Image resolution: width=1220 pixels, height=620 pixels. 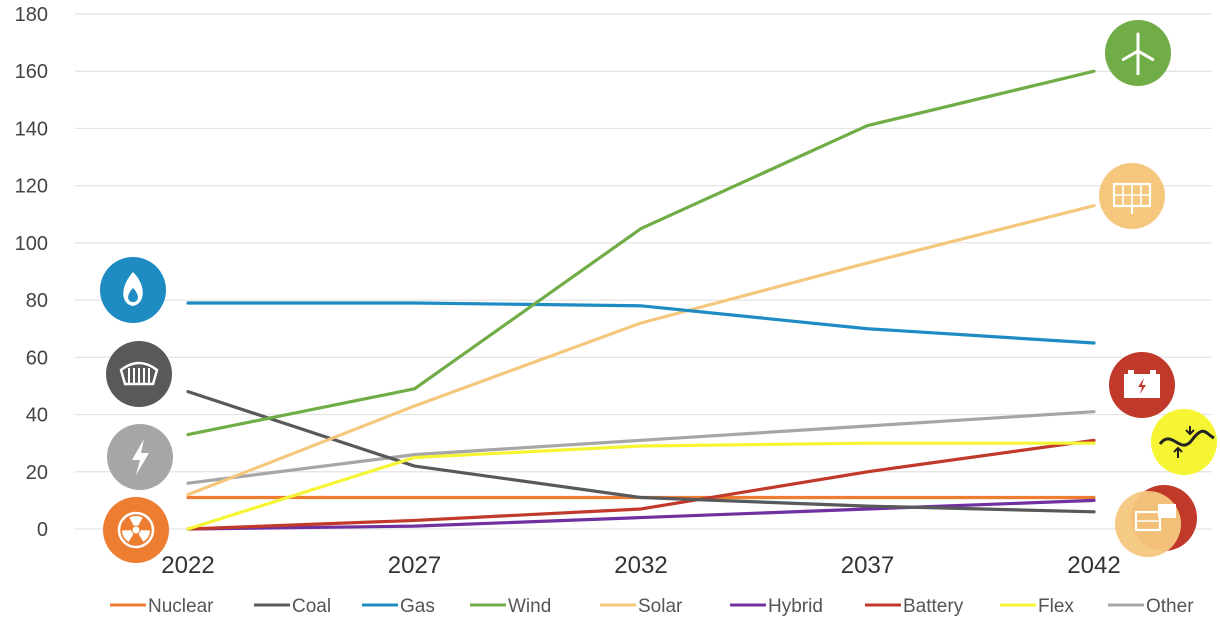 I want to click on y-tick-label: 100, so click(x=31, y=244).